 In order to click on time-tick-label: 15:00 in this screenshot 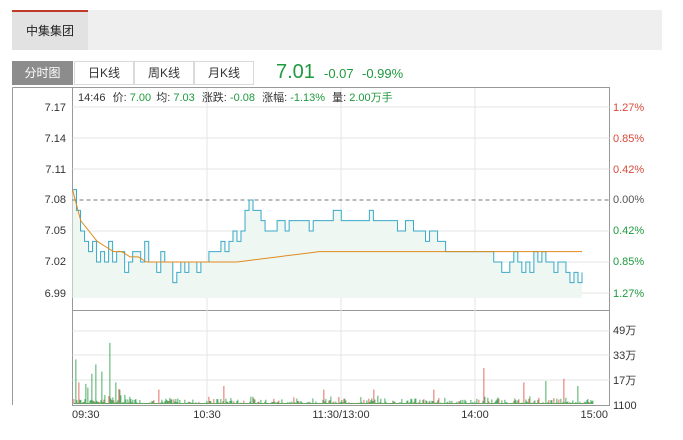, I will do `click(594, 415)`.